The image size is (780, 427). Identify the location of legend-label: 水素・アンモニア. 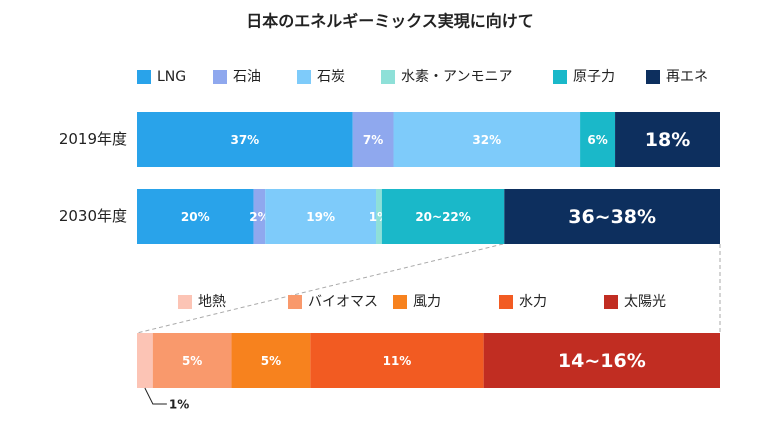
(456, 77).